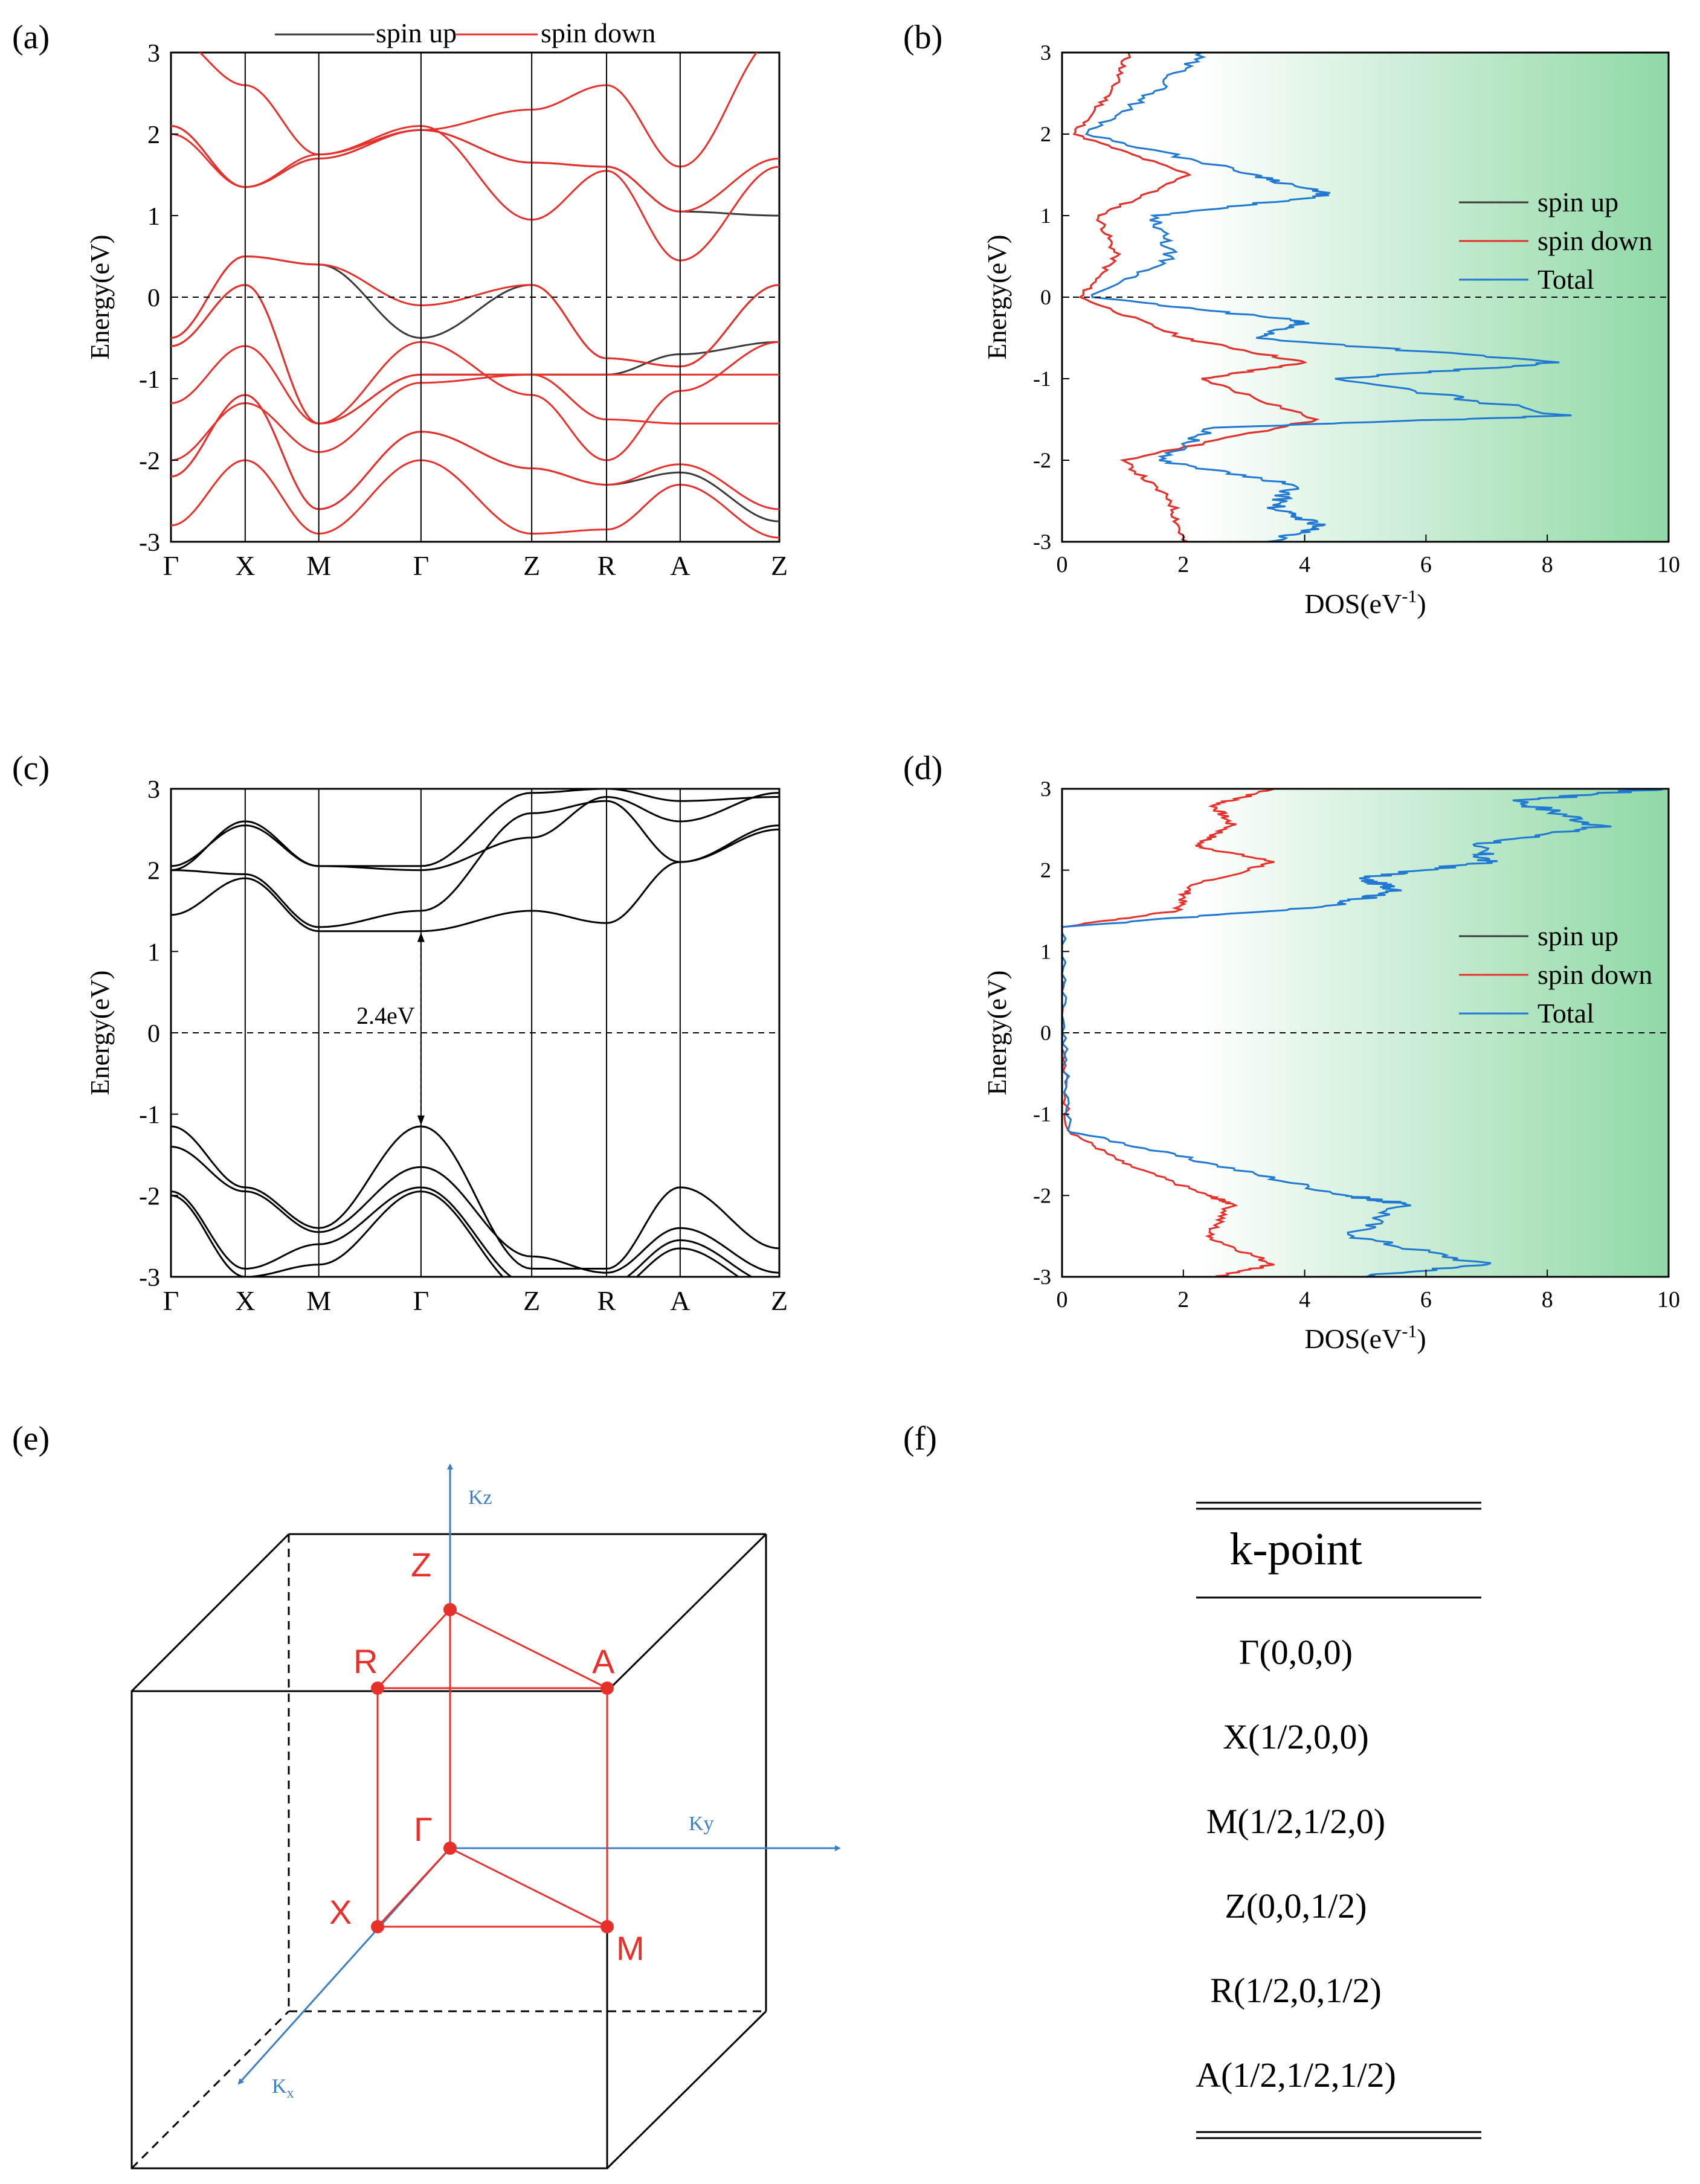 The height and width of the screenshot is (2184, 1700). What do you see at coordinates (1577, 935) in the screenshot?
I see `legend-text-spin-up-d: spin up` at bounding box center [1577, 935].